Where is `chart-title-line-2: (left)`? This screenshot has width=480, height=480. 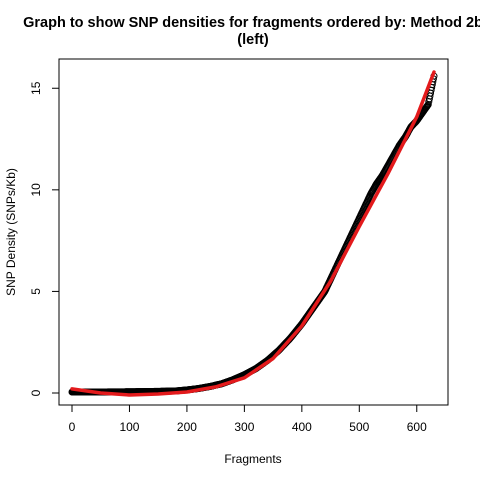 chart-title-line-2: (left) is located at coordinates (253, 40).